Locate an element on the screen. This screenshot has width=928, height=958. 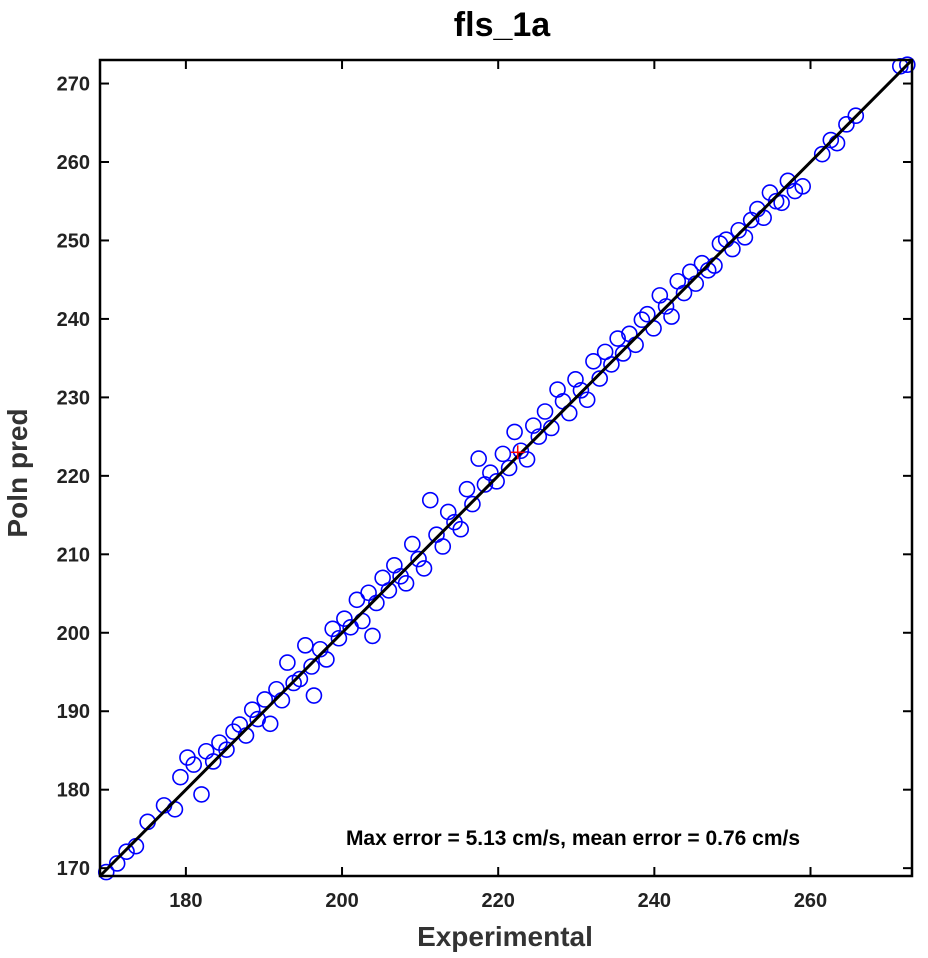
y-tick-label: 180 is located at coordinates (73, 791).